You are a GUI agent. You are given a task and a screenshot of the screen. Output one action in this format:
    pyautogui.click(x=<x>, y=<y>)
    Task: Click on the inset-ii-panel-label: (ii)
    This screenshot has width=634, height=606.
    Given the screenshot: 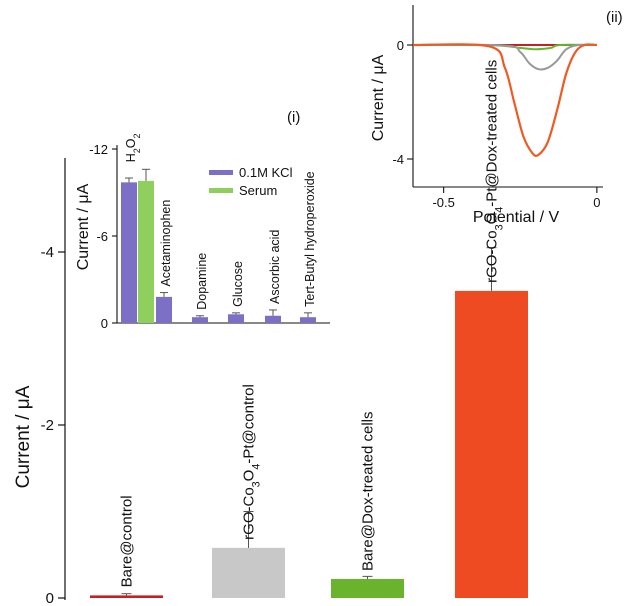 What is the action you would take?
    pyautogui.click(x=614, y=17)
    